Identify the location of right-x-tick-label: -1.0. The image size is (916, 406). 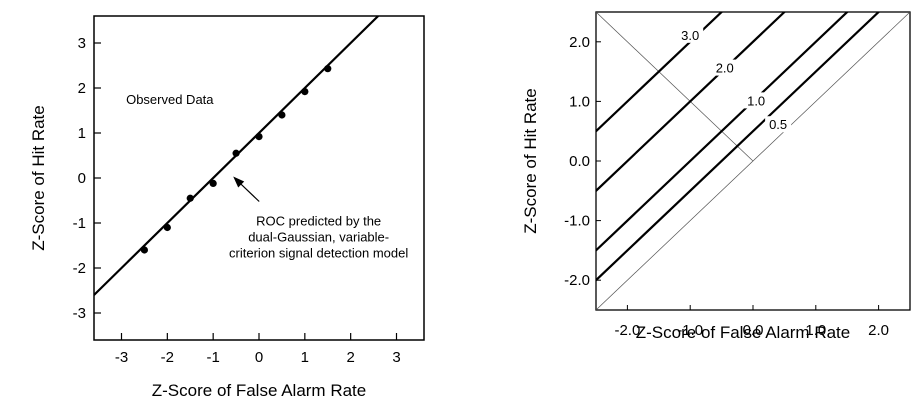
(690, 330).